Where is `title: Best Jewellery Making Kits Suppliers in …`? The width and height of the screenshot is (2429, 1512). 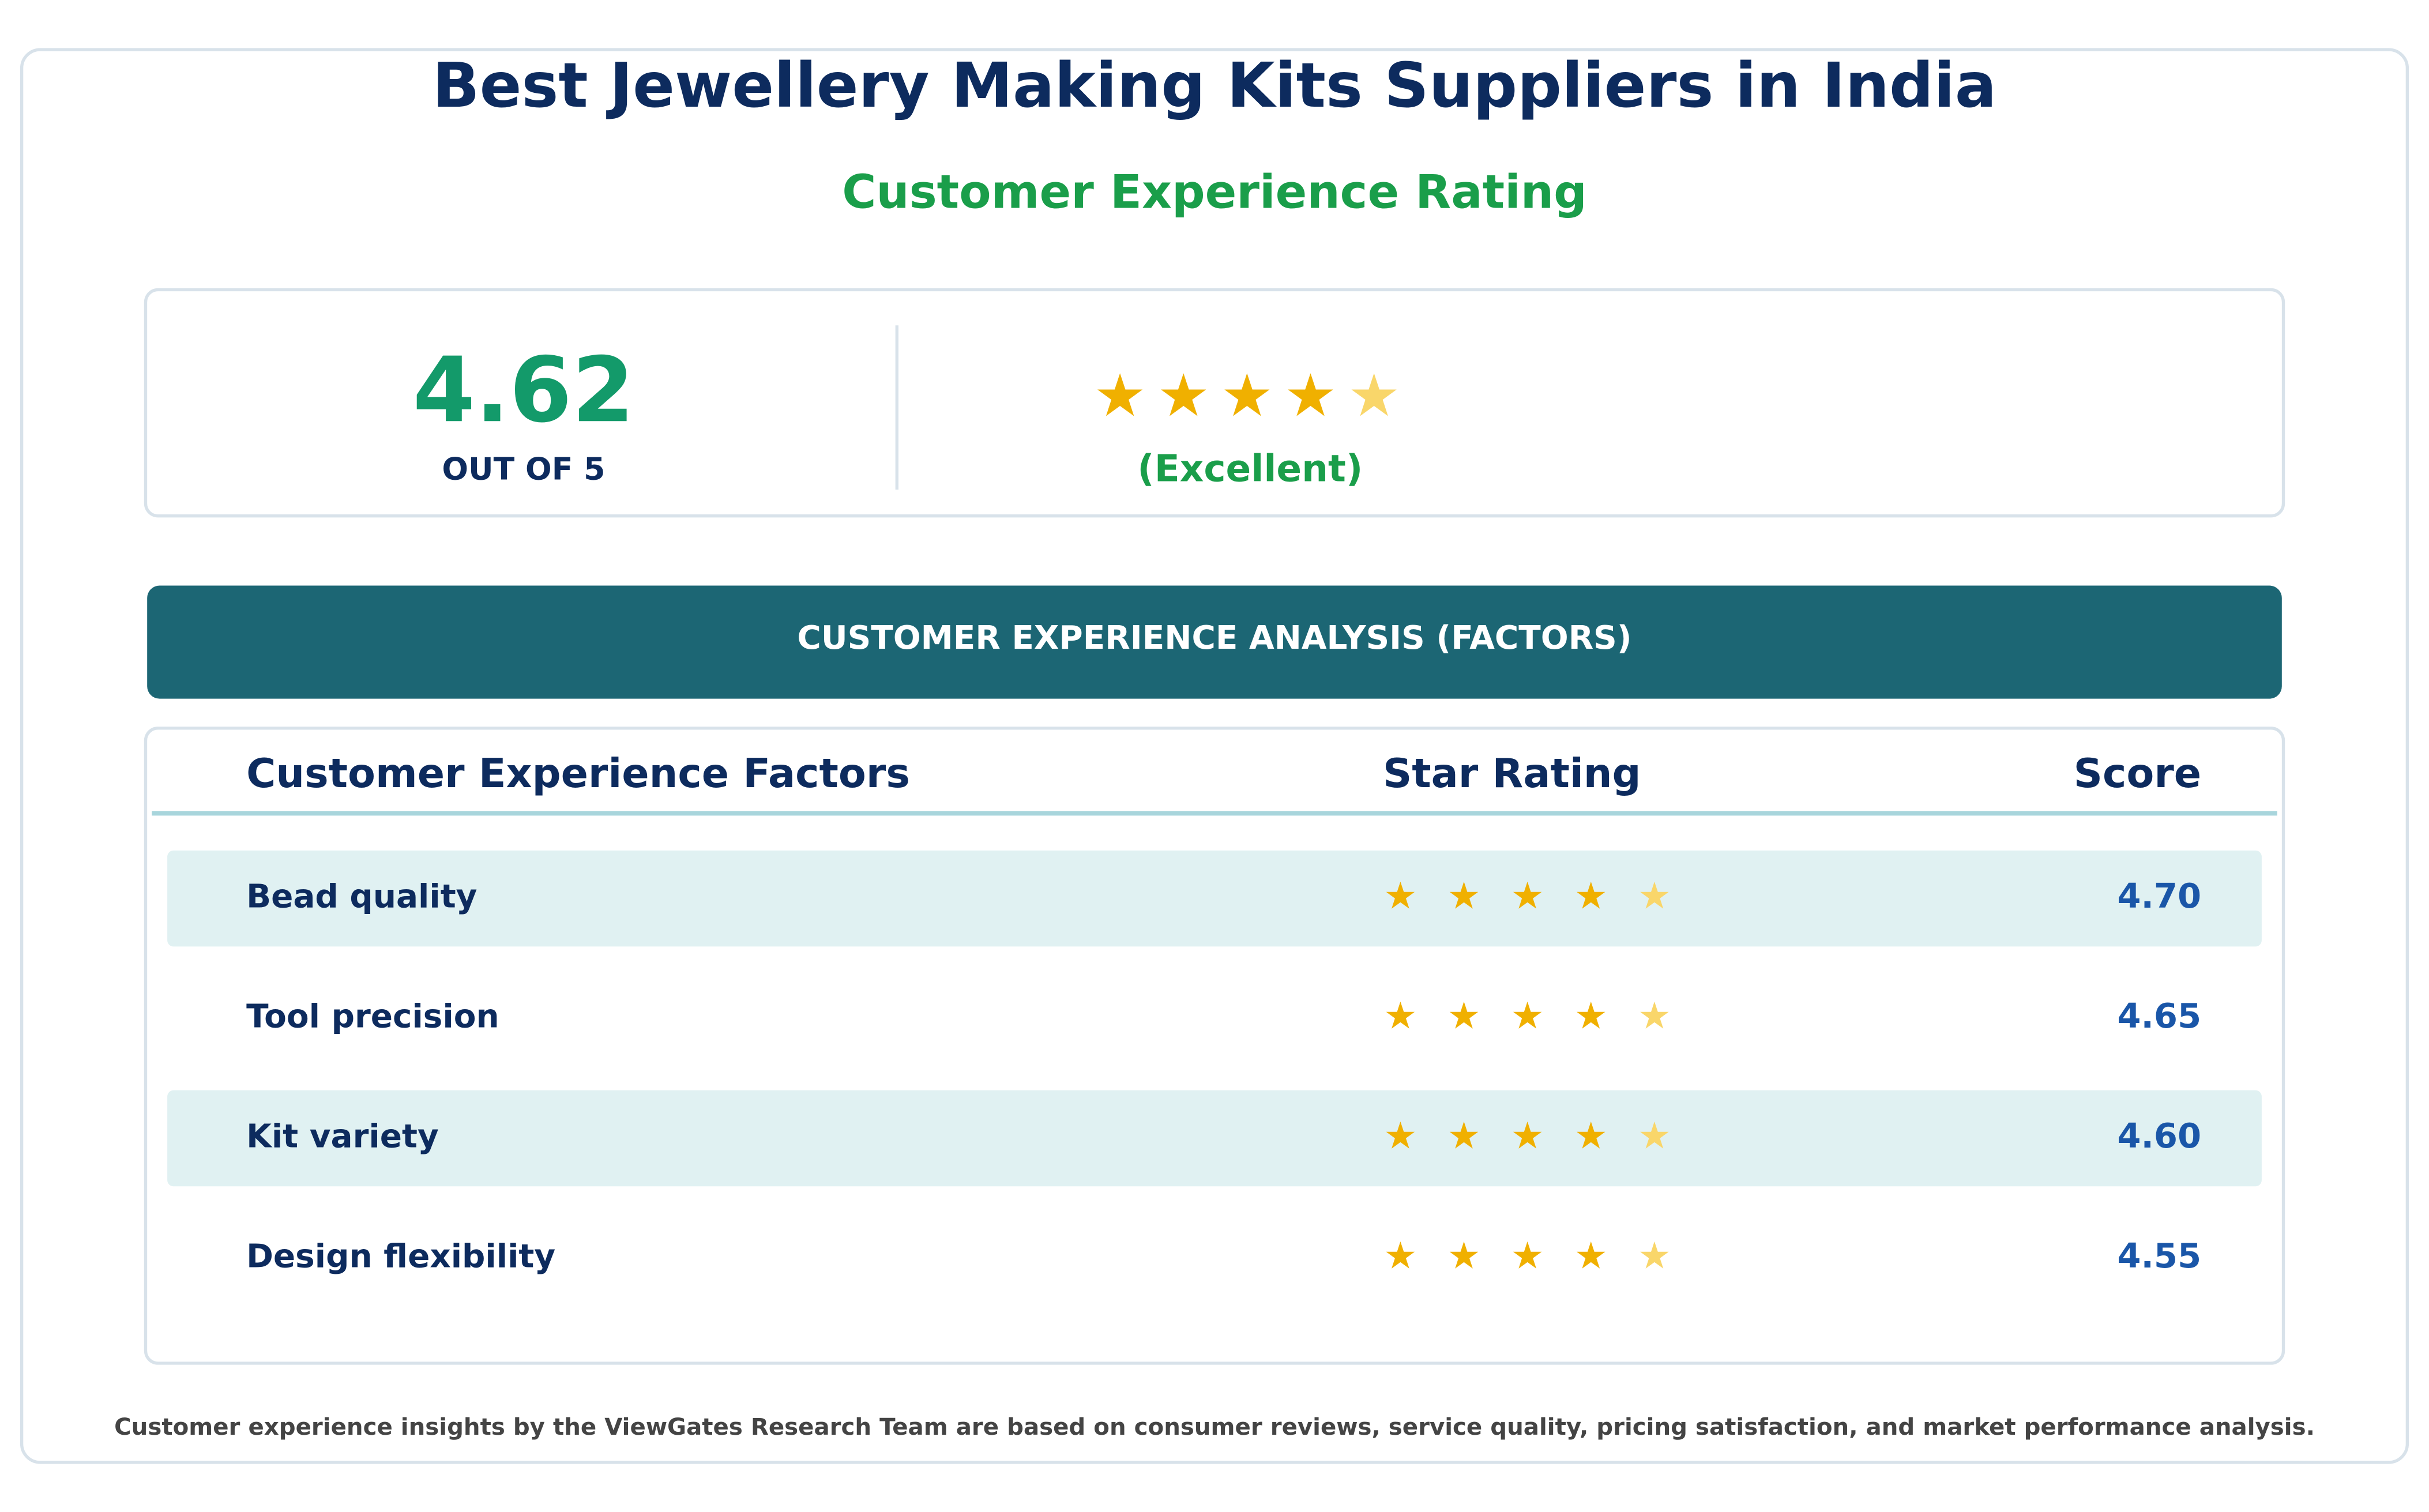
title: Best Jewellery Making Kits Suppliers in … is located at coordinates (1215, 86).